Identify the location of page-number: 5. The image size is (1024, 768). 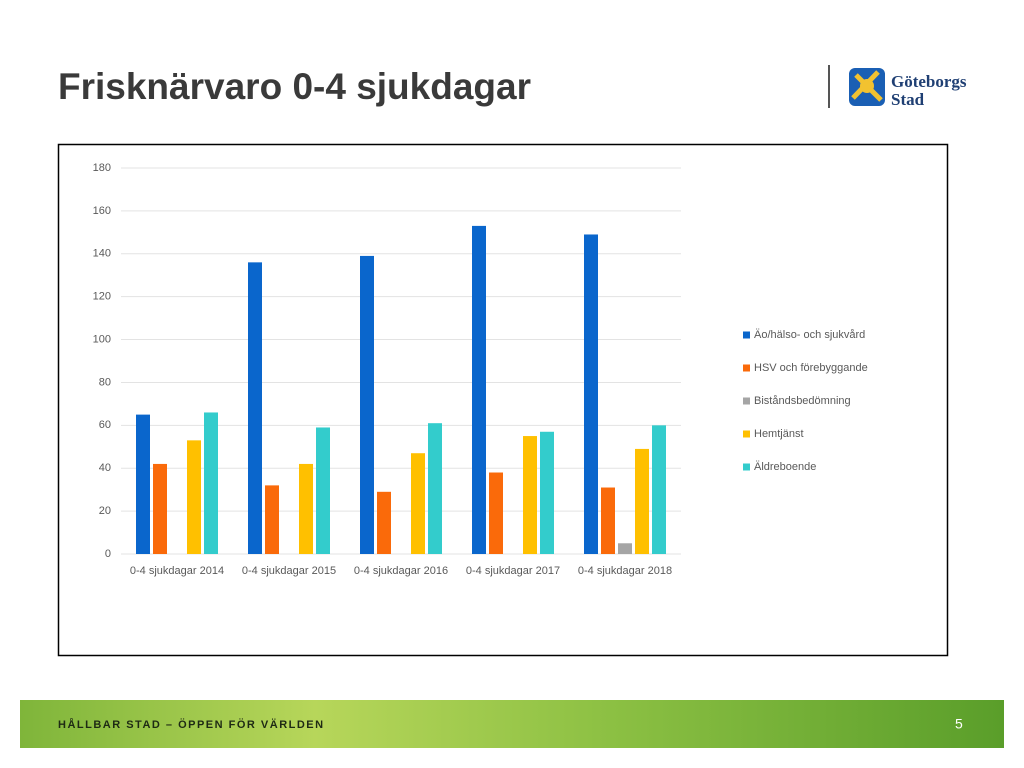
(959, 724).